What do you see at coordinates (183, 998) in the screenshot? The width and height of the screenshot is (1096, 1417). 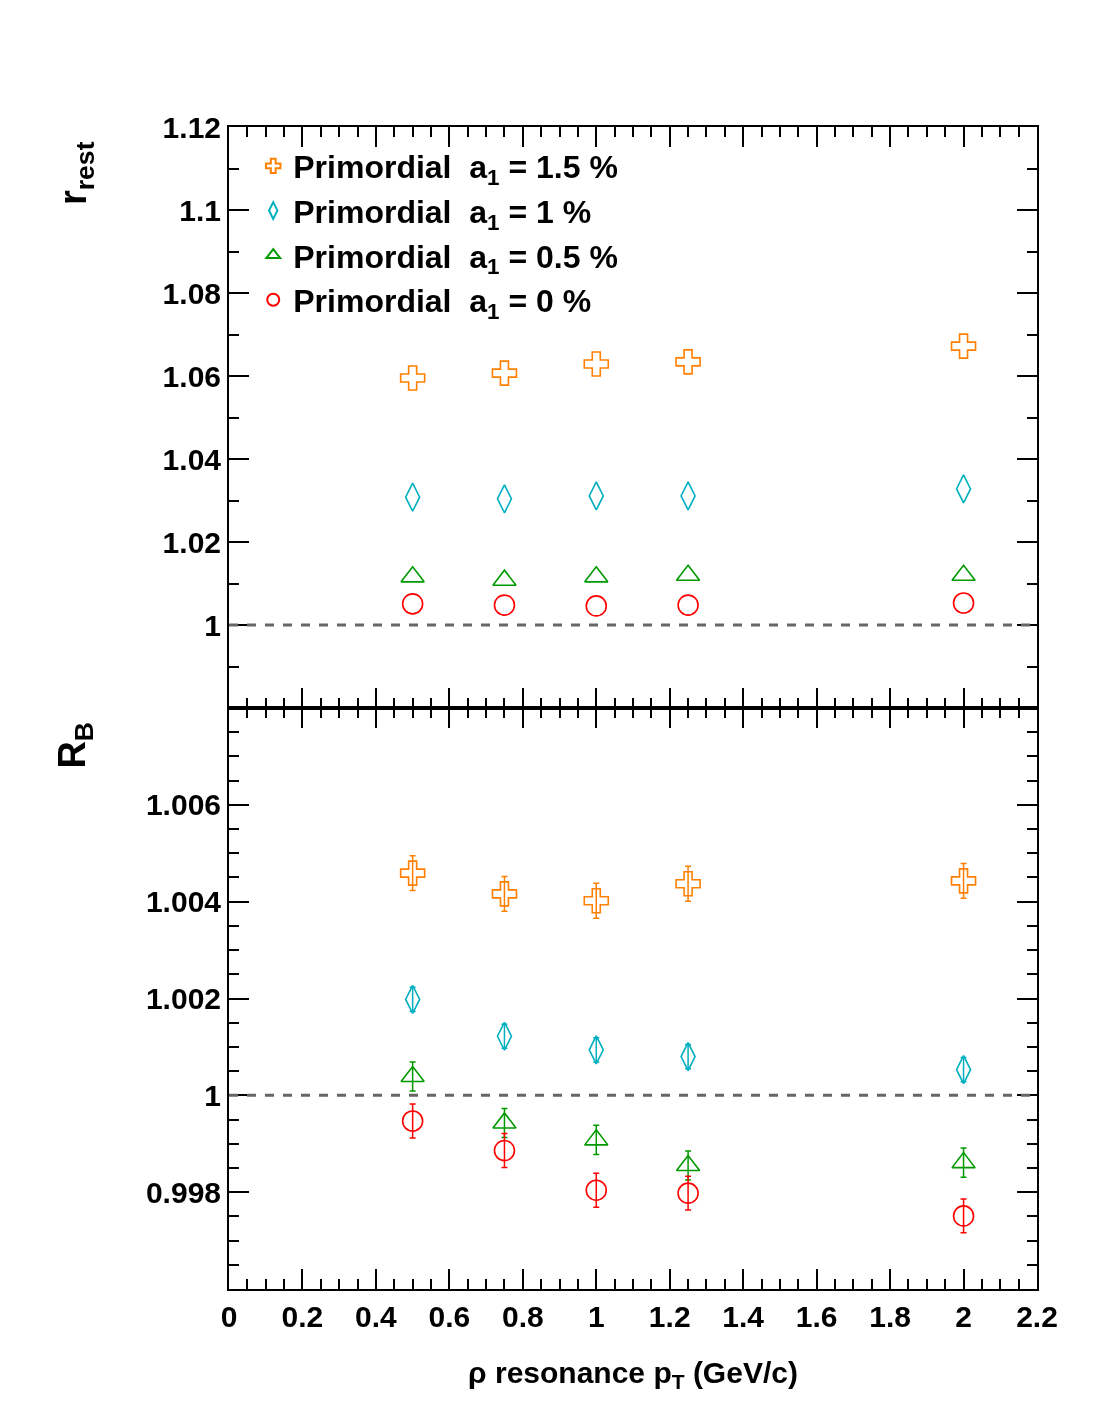 I see `y-tick-label: 1.002` at bounding box center [183, 998].